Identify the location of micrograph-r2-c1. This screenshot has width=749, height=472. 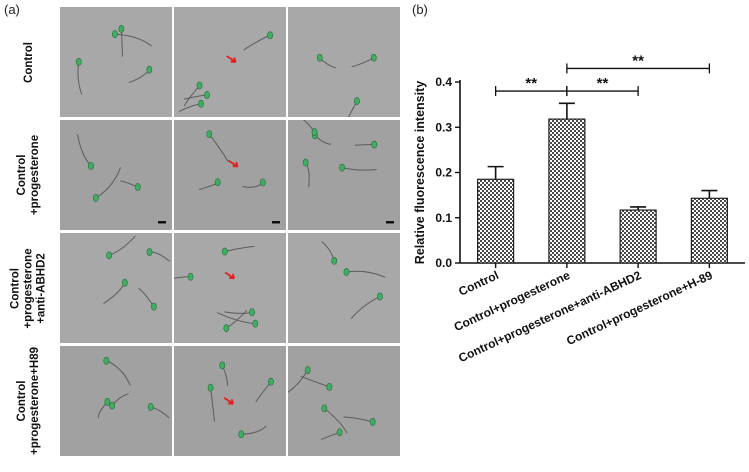
(116, 175).